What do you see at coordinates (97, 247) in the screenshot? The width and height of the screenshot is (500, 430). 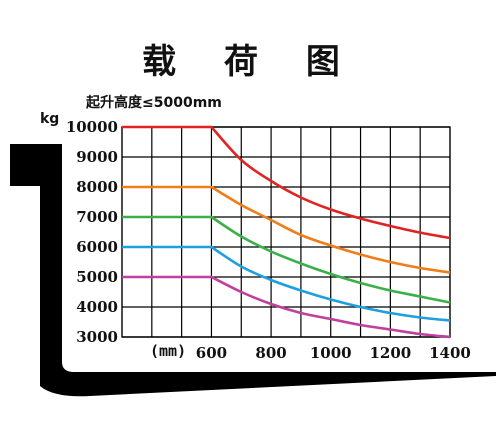 I see `y-tick-label: 6000` at bounding box center [97, 247].